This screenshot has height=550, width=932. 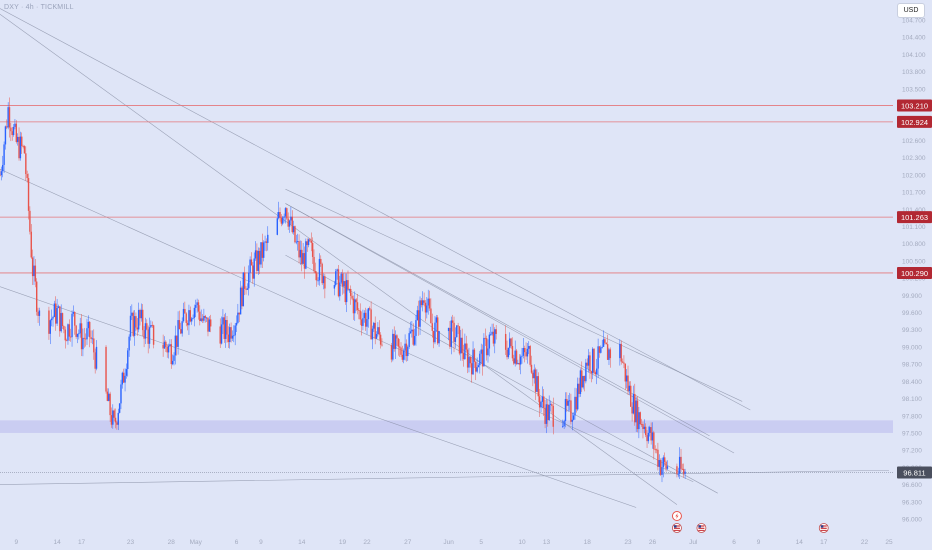 What do you see at coordinates (912, 520) in the screenshot?
I see `price-tick-label: 96.000` at bounding box center [912, 520].